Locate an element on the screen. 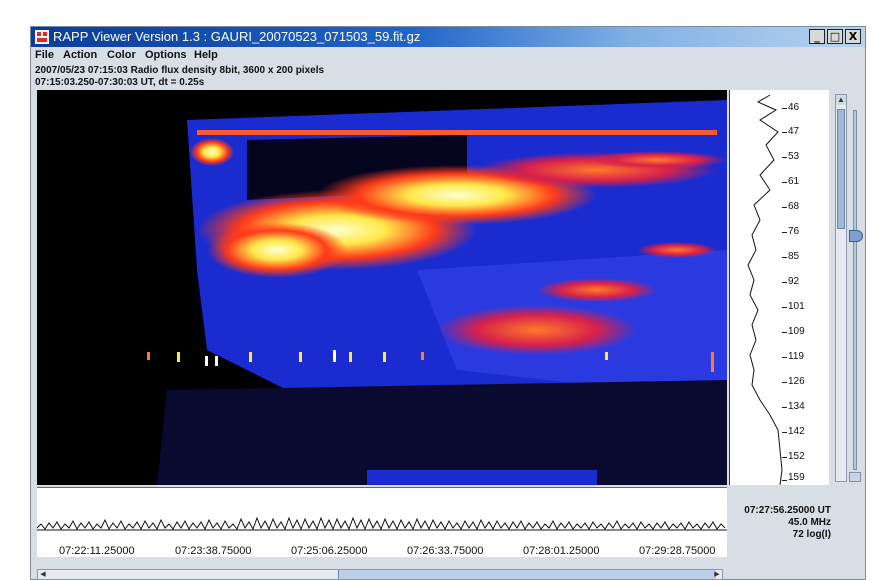 This screenshot has width=878, height=580. freq-tick-label: 61 is located at coordinates (794, 181).